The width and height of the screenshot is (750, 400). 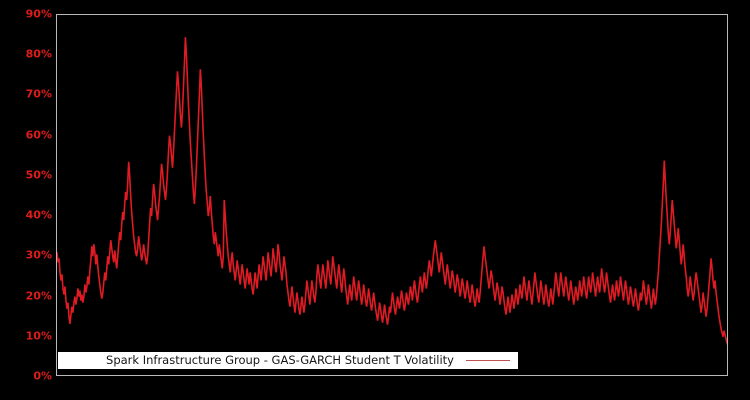 What do you see at coordinates (38, 135) in the screenshot?
I see `y-axis-tick-label: 60%` at bounding box center [38, 135].